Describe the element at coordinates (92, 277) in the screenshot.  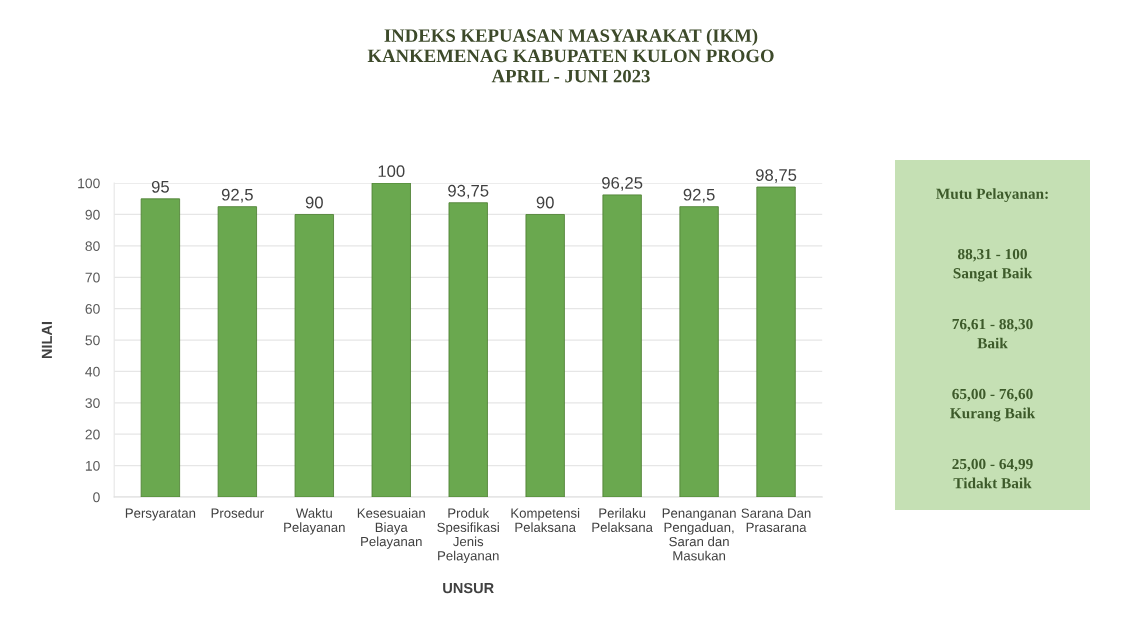
I see `y-tick-label: 70` at that location.